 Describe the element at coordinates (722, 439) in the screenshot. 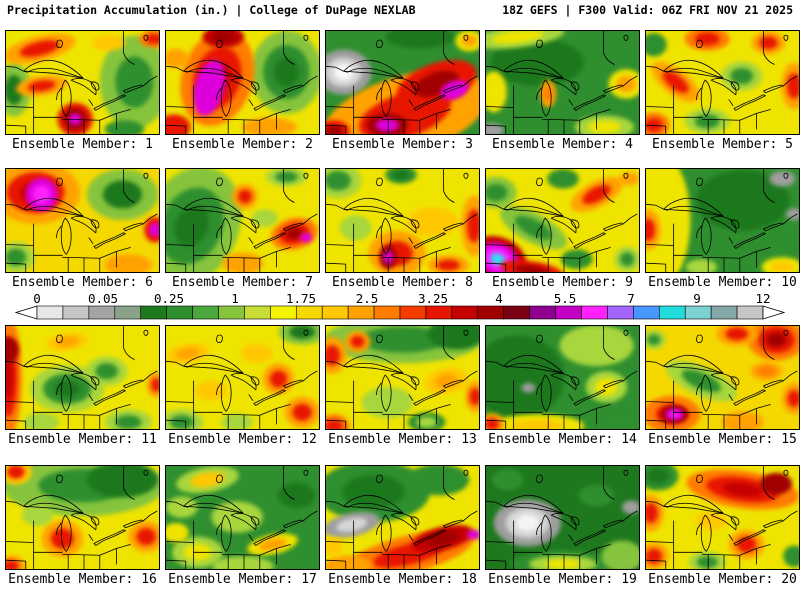

I see `panel-caption-15: Ensemble Member: 15` at that location.